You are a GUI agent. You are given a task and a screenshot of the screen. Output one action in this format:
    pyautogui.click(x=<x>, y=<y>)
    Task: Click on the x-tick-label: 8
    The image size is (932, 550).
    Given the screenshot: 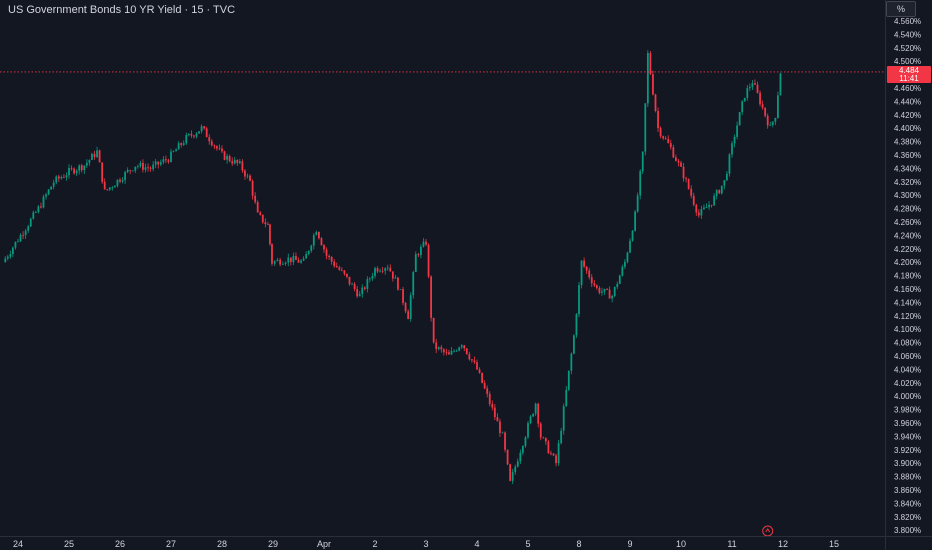 What is the action you would take?
    pyautogui.click(x=578, y=544)
    